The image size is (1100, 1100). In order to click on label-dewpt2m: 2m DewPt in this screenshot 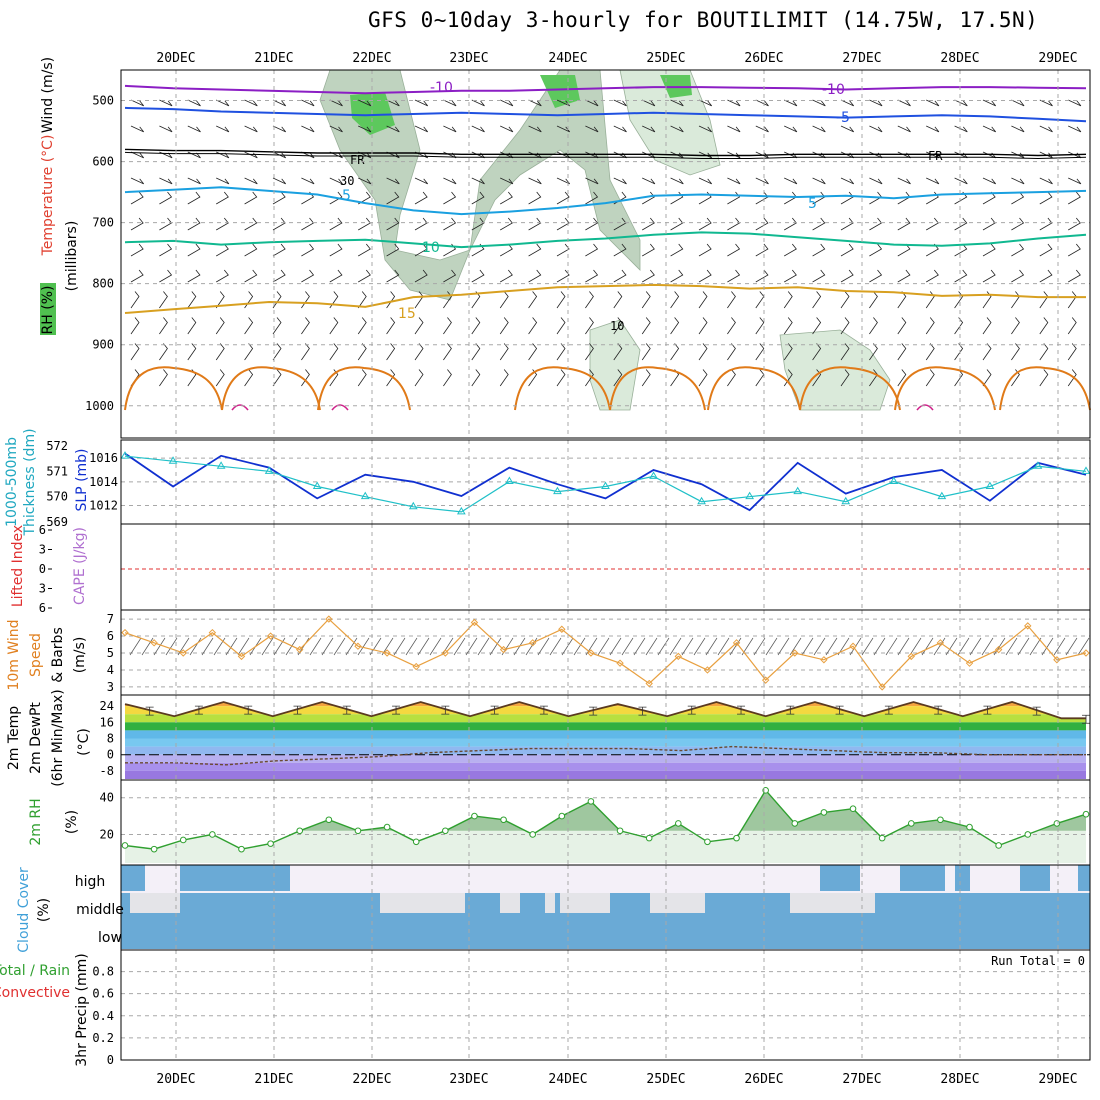, I will do `click(36, 738)`.